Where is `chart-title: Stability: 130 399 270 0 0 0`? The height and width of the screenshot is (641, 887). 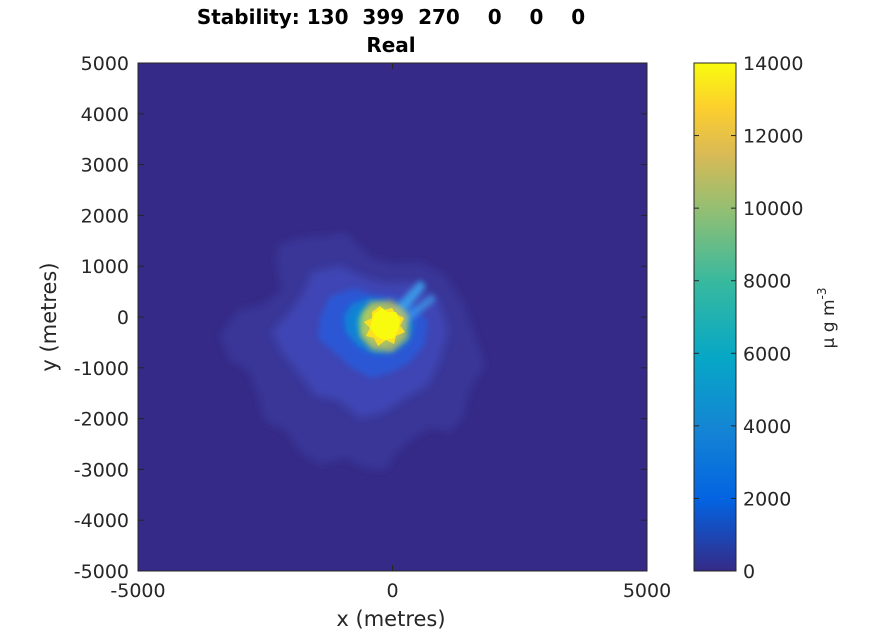 chart-title: Stability: 130 399 270 0 0 0 is located at coordinates (391, 17).